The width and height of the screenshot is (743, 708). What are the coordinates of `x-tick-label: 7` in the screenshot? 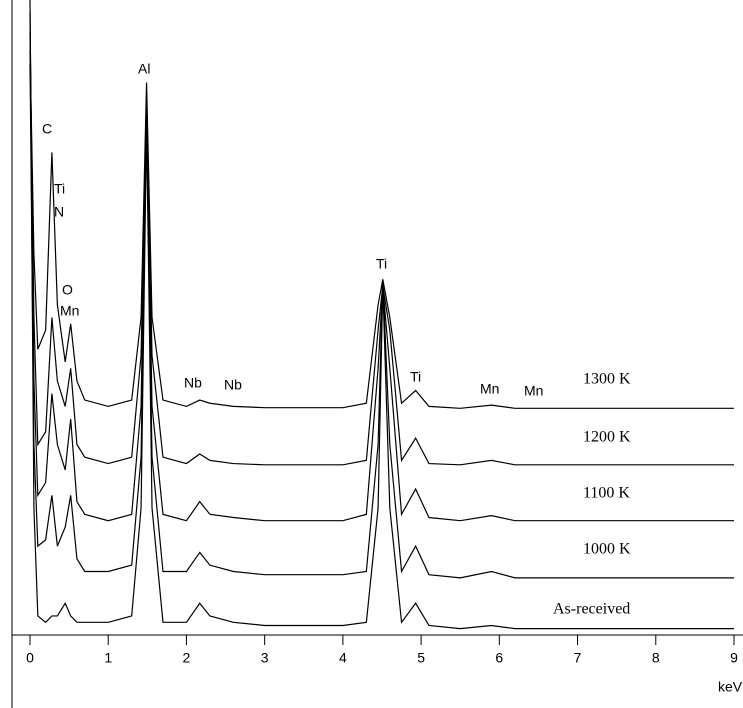 It's located at (578, 658).